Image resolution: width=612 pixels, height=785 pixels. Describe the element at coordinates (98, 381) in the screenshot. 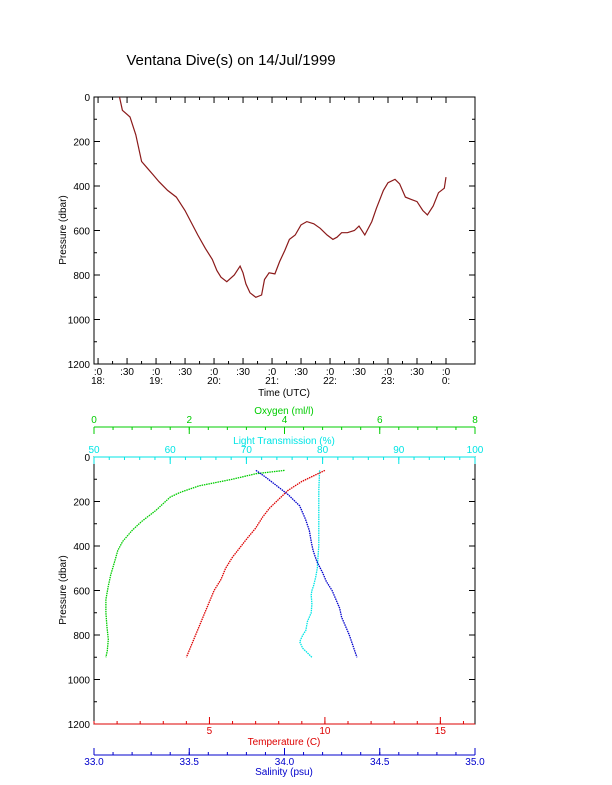

I see `top-x-tick-hour: 18:` at that location.